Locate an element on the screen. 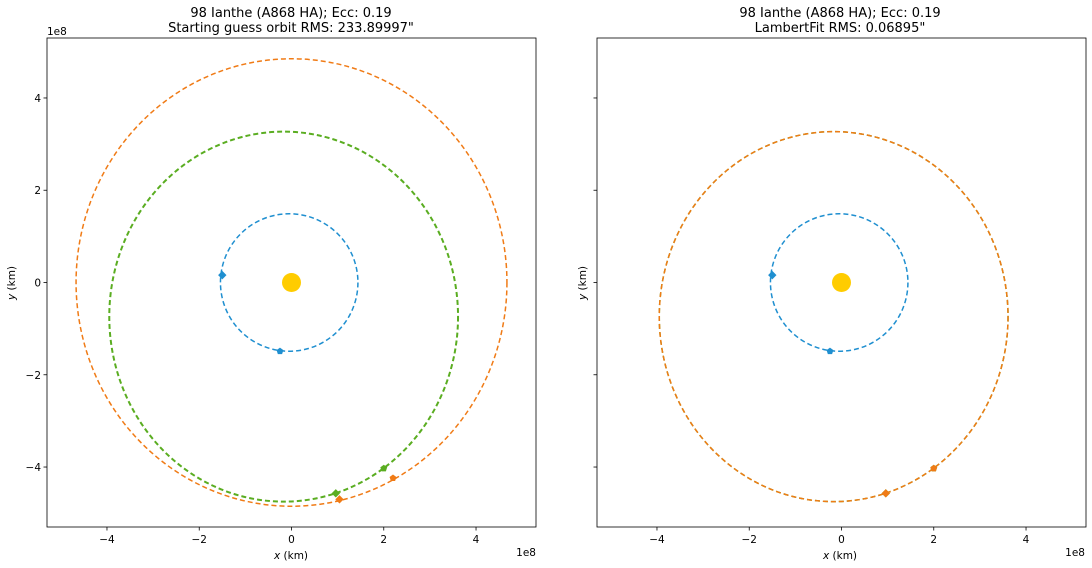  right-x-tick-label: 2 is located at coordinates (933, 540).